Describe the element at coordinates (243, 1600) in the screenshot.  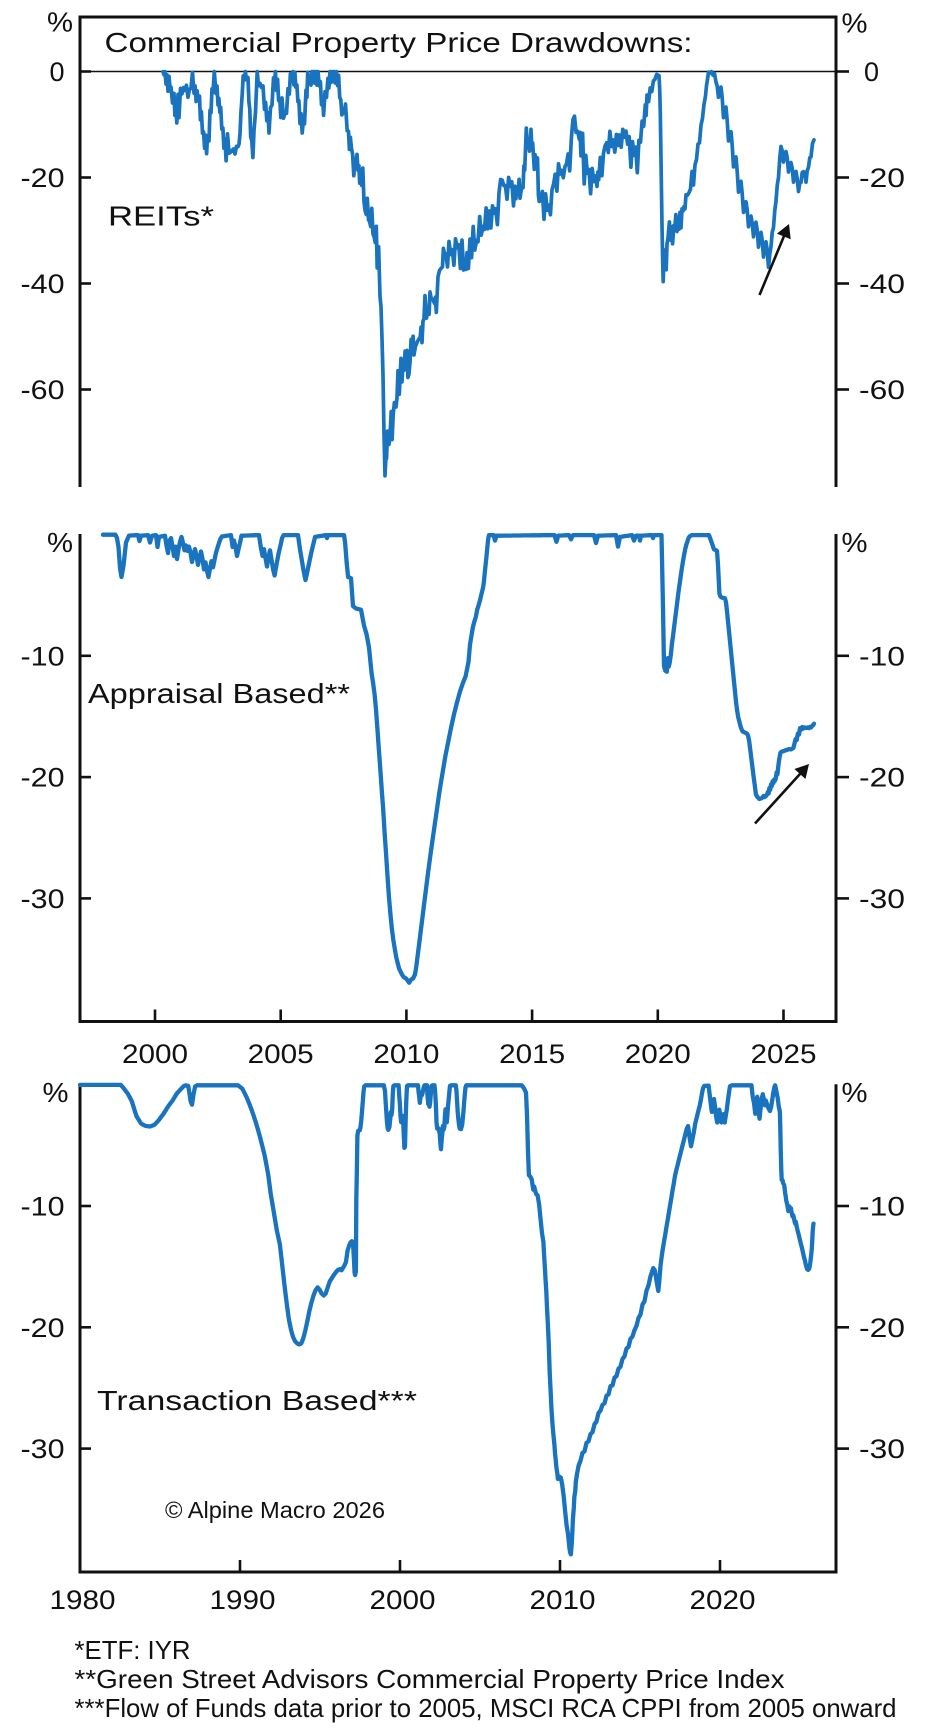
I see `svg-text: 1990` at that location.